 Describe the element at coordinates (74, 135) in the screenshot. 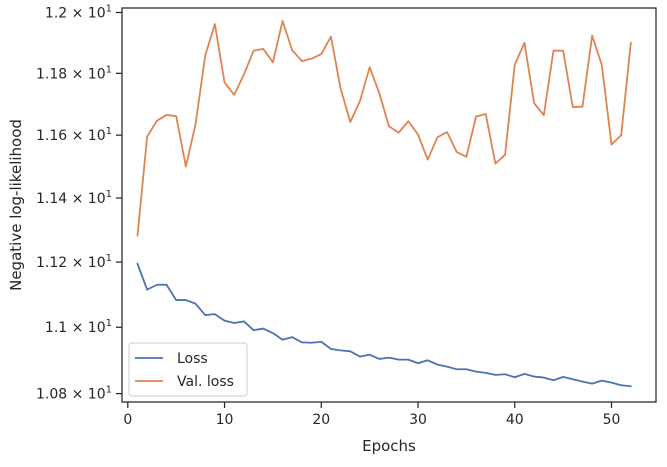

I see `y-tick-label: 1.16 × 10¹` at that location.